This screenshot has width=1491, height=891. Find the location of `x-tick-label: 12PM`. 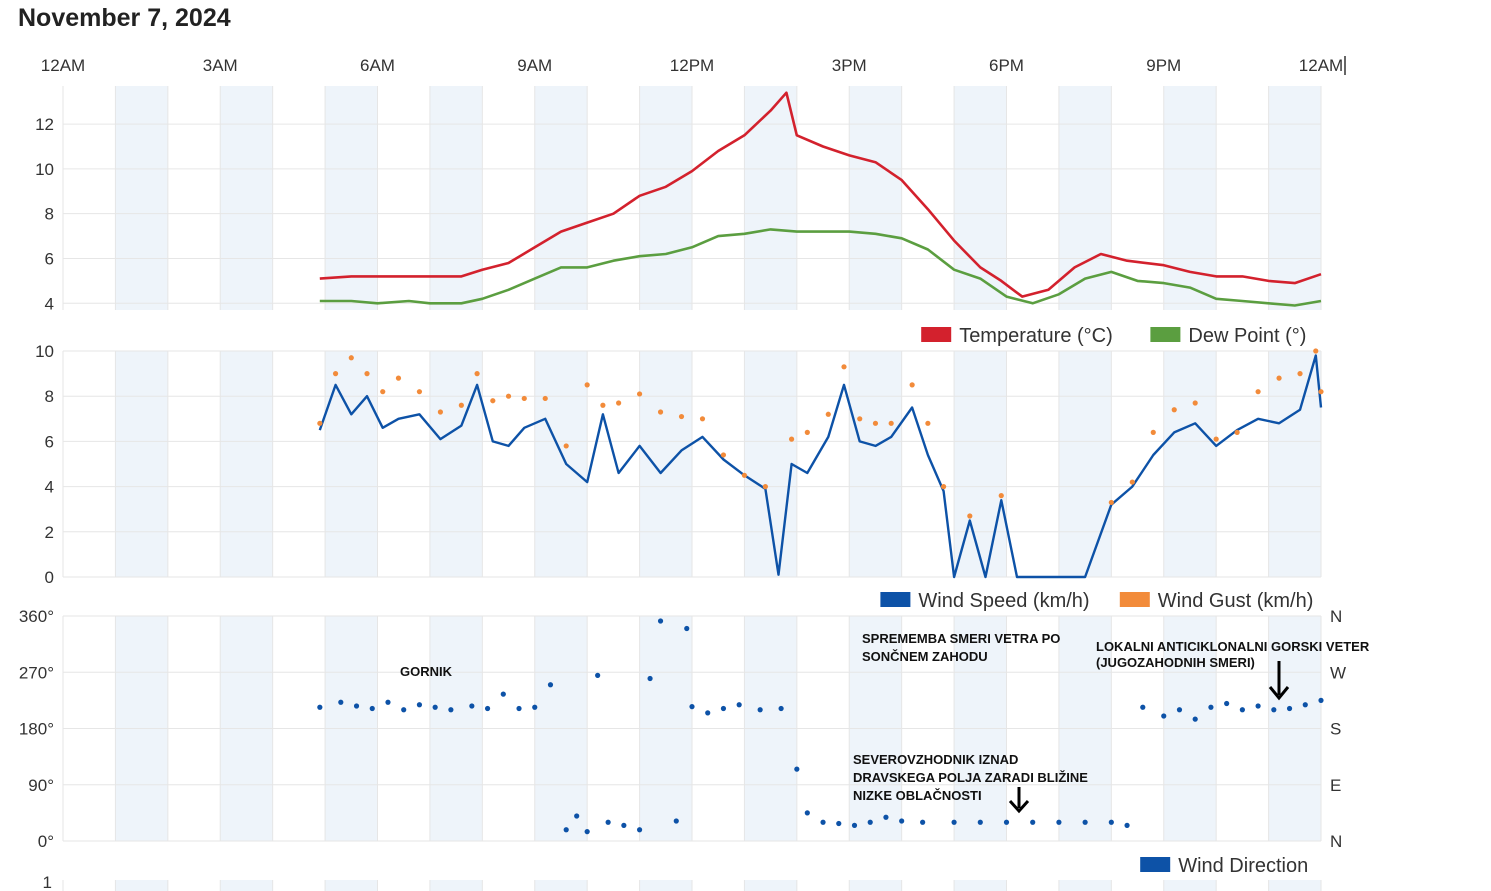

x-tick-label: 12PM is located at coordinates (692, 65).